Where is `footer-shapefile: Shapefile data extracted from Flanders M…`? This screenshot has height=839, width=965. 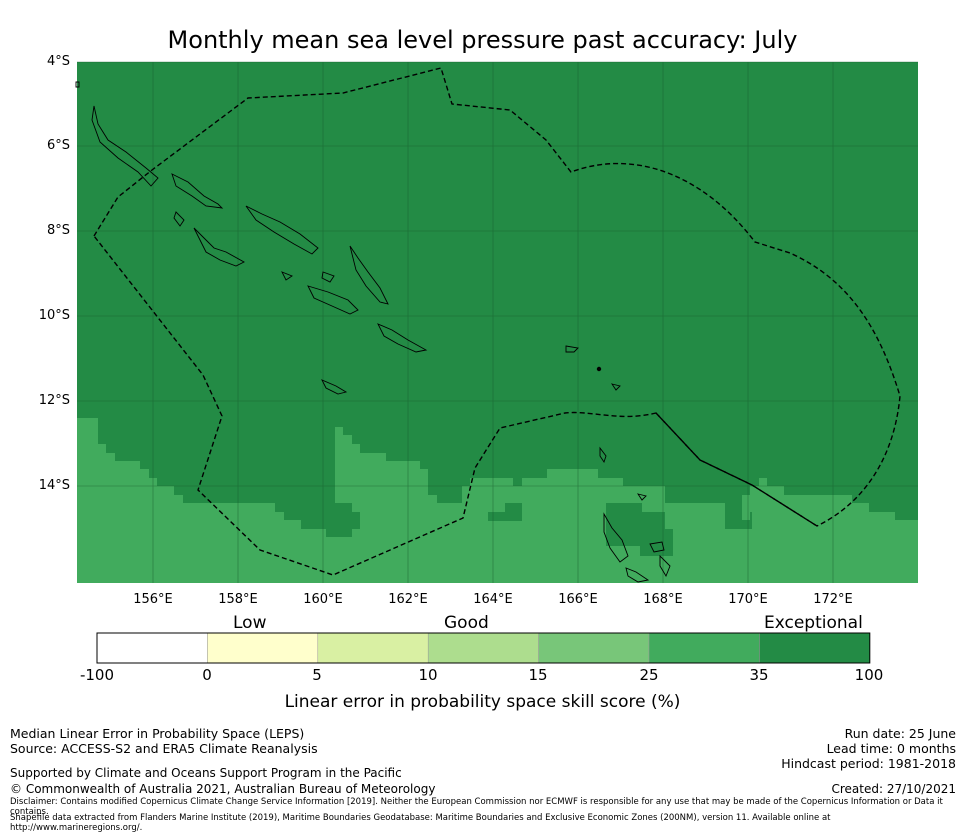 footer-shapefile: Shapefile data extracted from Flanders M… is located at coordinates (420, 823).